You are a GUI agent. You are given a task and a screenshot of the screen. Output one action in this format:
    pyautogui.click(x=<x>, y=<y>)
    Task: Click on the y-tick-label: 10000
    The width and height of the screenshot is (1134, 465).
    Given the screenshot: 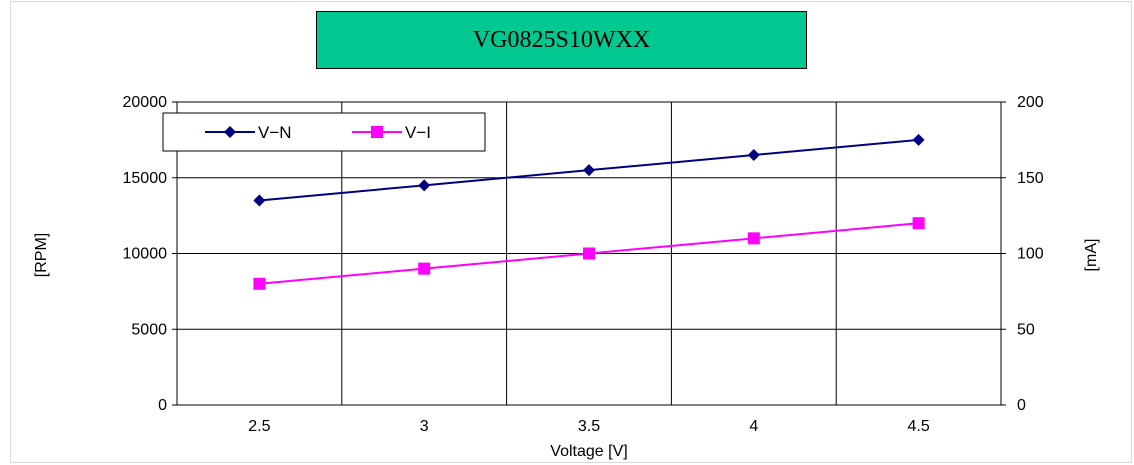 What is the action you would take?
    pyautogui.click(x=145, y=254)
    